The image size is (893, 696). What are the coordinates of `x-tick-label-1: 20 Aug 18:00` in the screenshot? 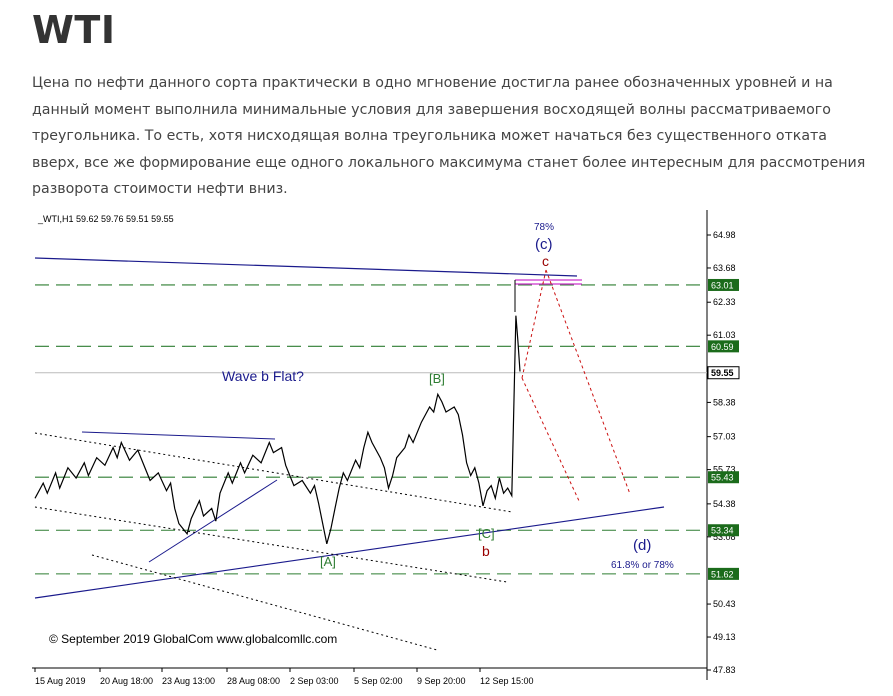 It's located at (126, 681).